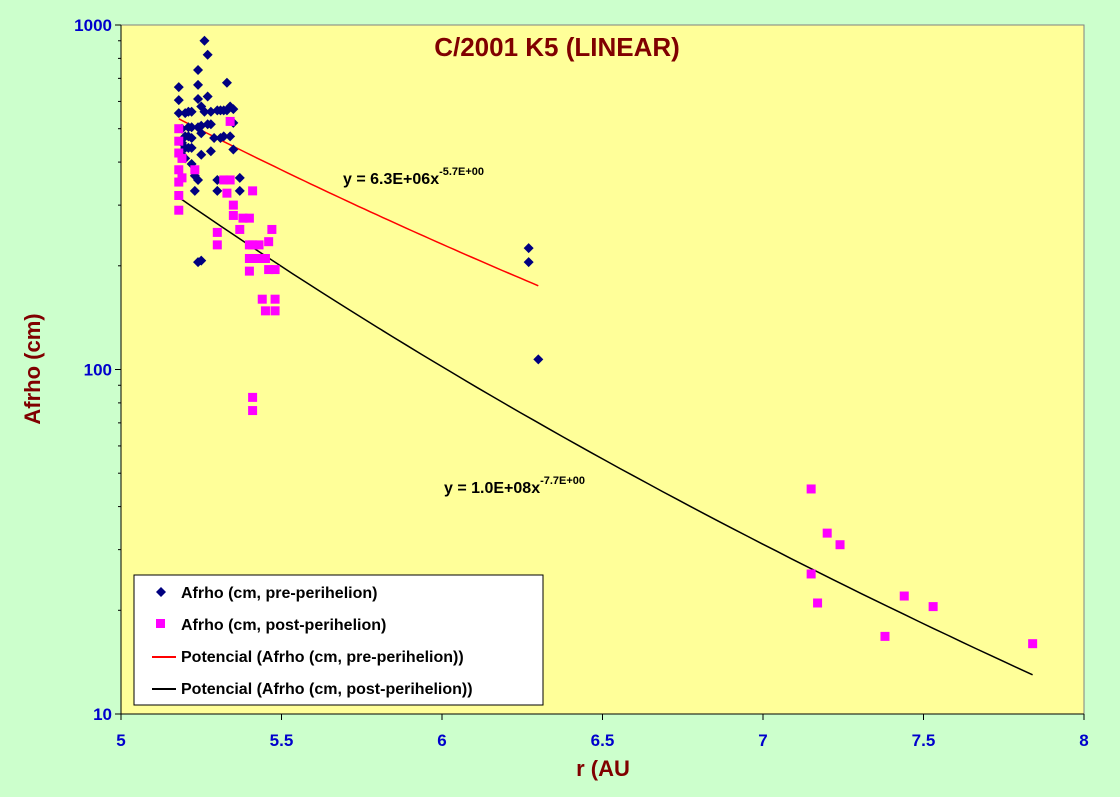  Describe the element at coordinates (102, 714) in the screenshot. I see `y-tick-label: 10` at that location.